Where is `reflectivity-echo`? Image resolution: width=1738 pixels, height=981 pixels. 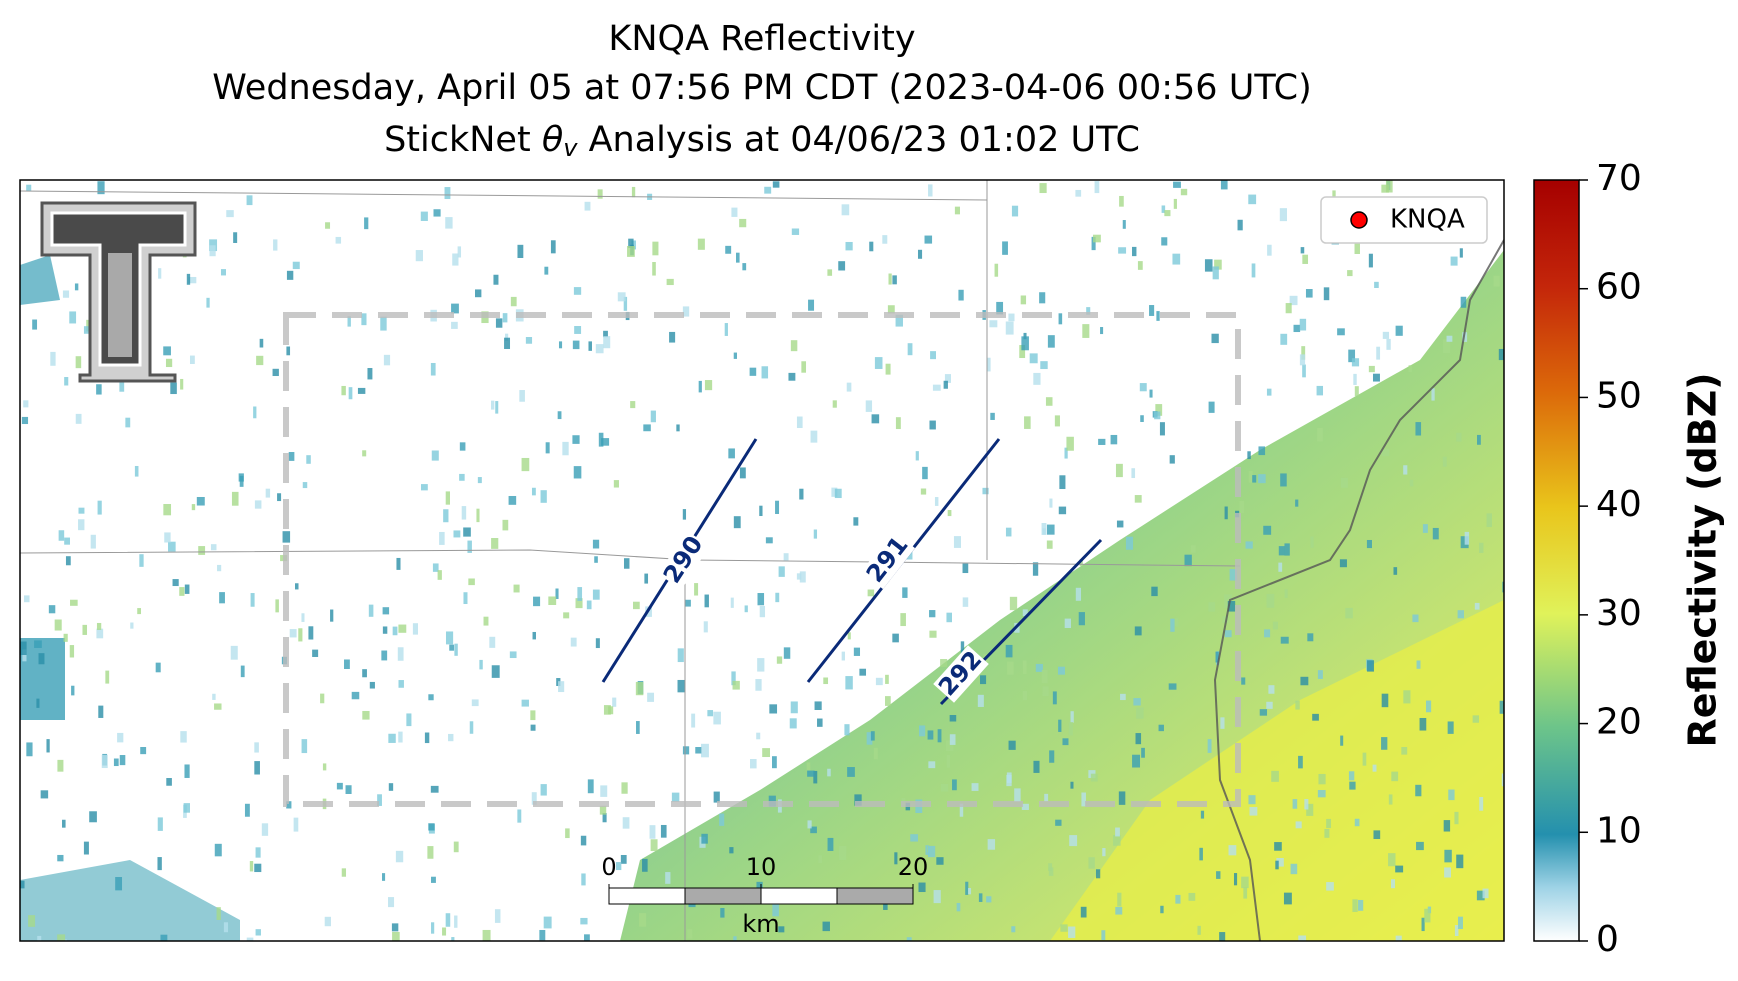
reflectivity-echo is located at coordinates (130, 900).